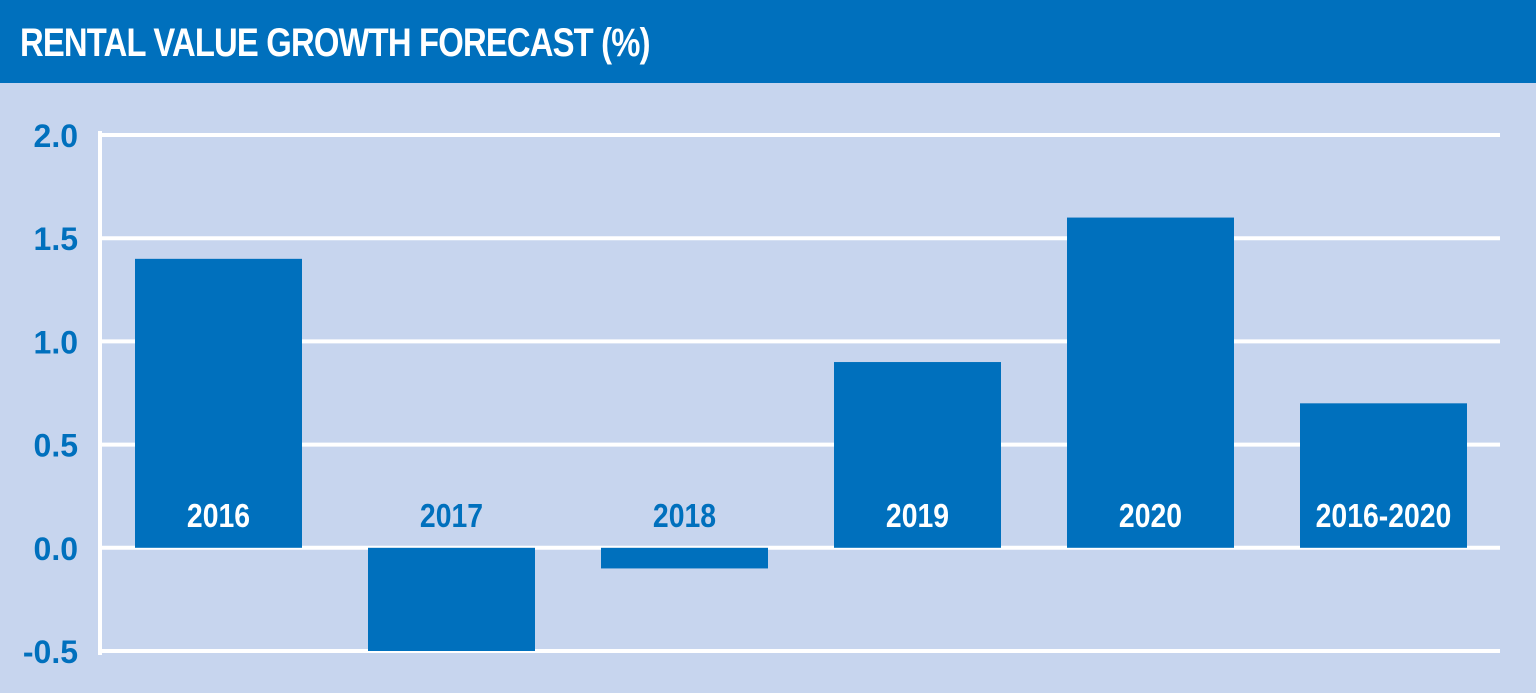 This screenshot has width=1536, height=693. Describe the element at coordinates (335, 43) in the screenshot. I see `chart-title: RENTAL VALUE GROWTH FORECAST (%)` at that location.